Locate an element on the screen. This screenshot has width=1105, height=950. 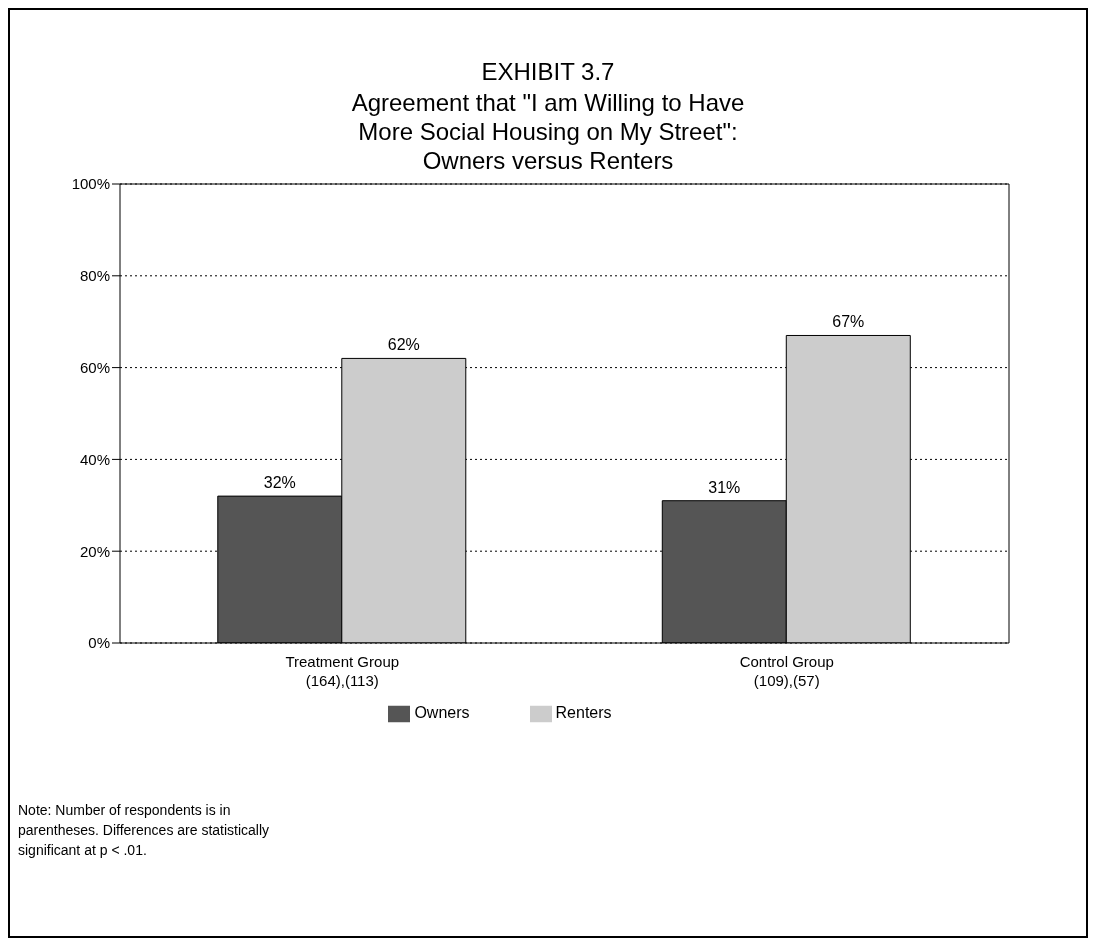
legend-label: Renters is located at coordinates (583, 713).